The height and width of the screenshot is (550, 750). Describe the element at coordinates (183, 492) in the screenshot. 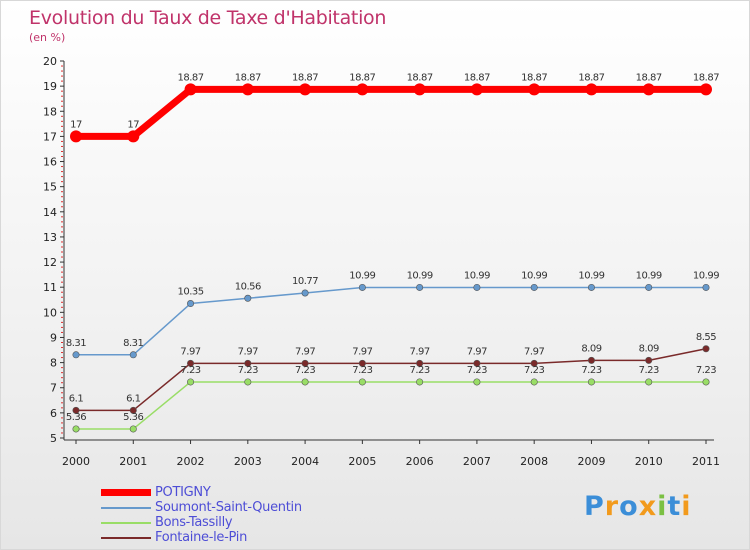

I see `legend-label: POTIGNY` at that location.